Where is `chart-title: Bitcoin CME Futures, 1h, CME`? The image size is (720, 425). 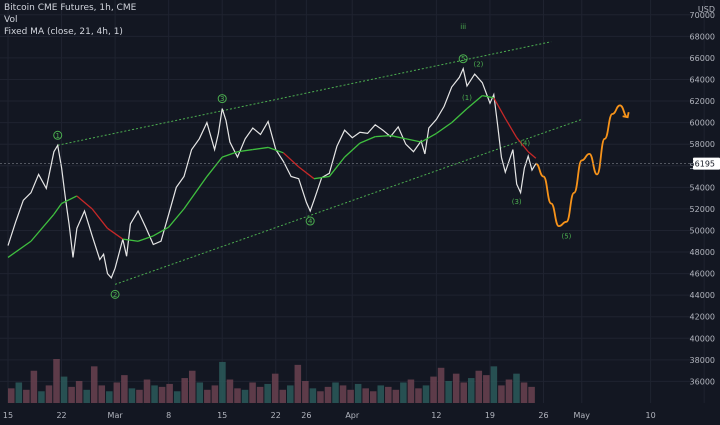
chart-title: Bitcoin CME Futures, 1h, CME is located at coordinates (70, 8).